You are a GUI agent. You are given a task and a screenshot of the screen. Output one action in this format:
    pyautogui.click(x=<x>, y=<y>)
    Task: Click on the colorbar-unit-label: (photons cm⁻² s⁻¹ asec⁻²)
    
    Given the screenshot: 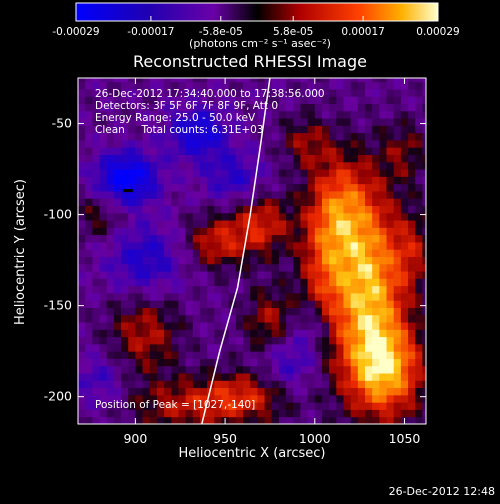 What is the action you would take?
    pyautogui.click(x=260, y=43)
    